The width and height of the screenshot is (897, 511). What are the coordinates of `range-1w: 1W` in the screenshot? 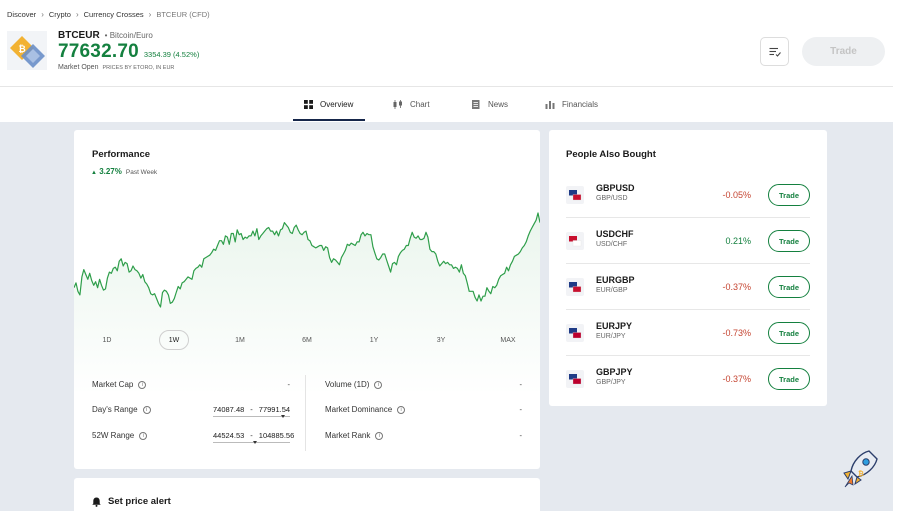 It's located at (174, 340).